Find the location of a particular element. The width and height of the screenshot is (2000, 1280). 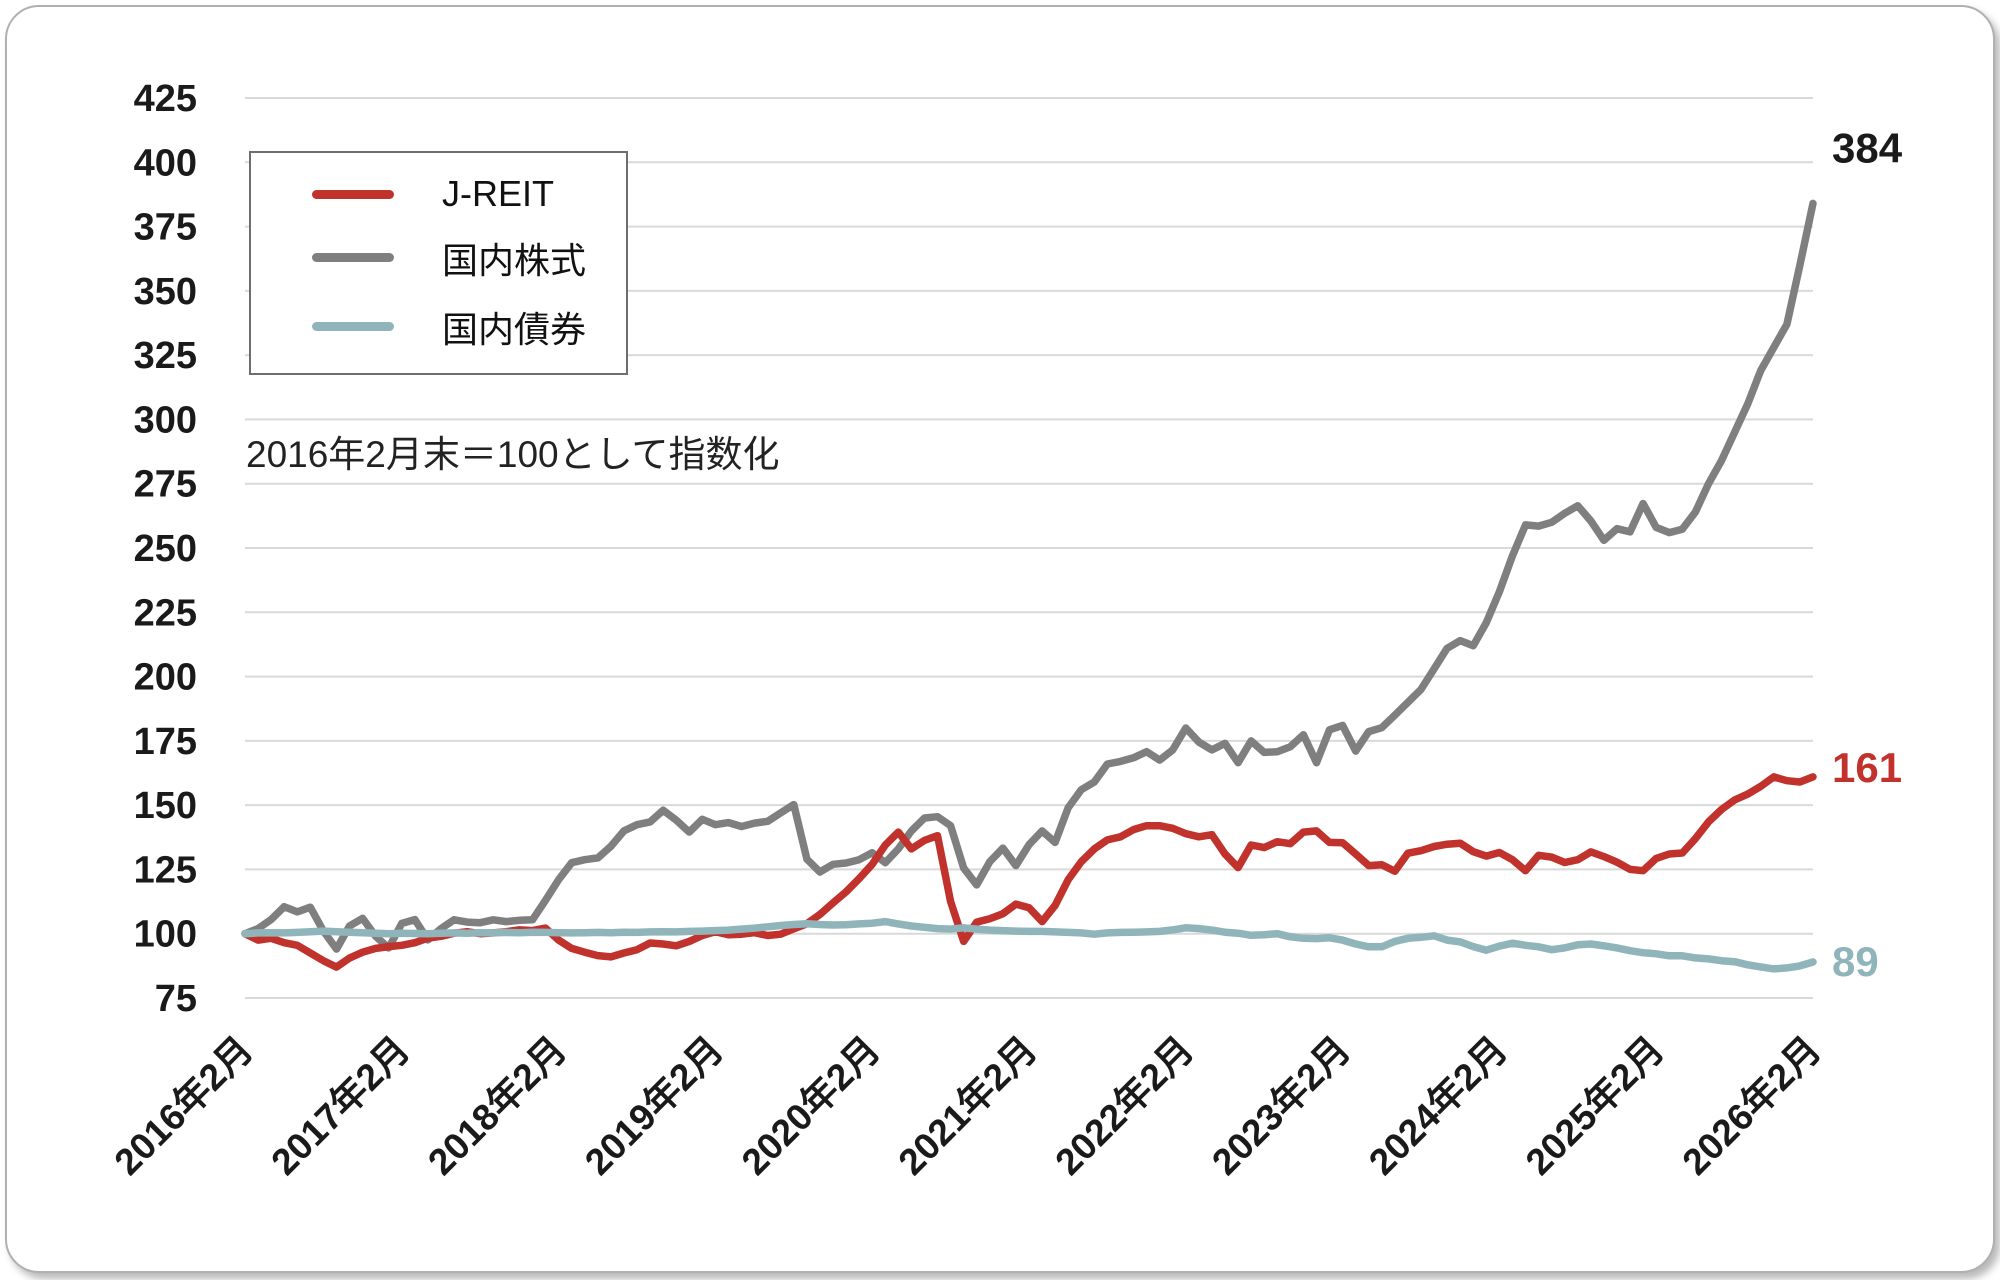

y-axis-tick-label: 175 is located at coordinates (165, 742).